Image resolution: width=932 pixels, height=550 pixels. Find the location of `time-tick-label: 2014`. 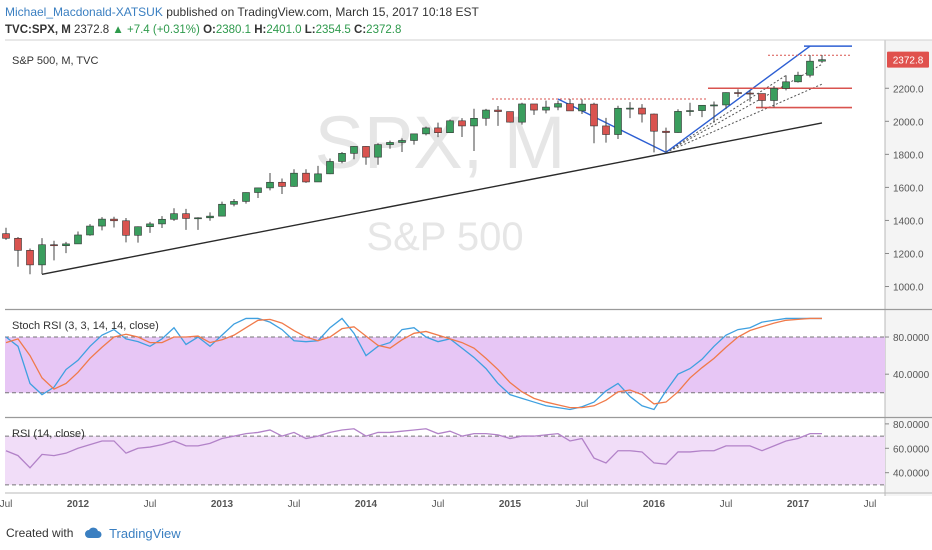

time-tick-label: 2014 is located at coordinates (366, 504).